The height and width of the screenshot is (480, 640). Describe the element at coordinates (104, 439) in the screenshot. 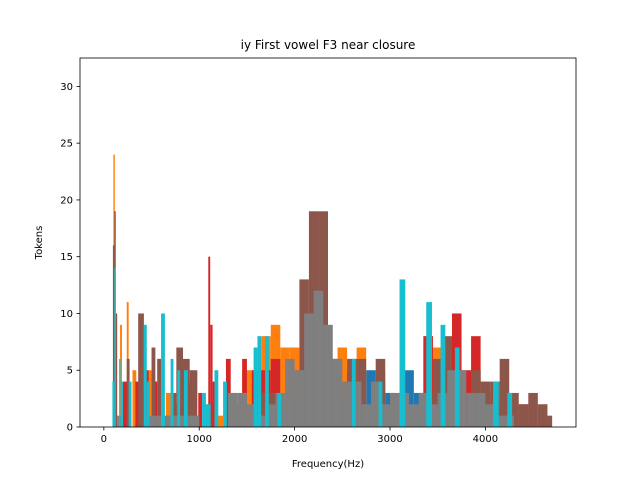

I see `x-tick-label: 0` at that location.